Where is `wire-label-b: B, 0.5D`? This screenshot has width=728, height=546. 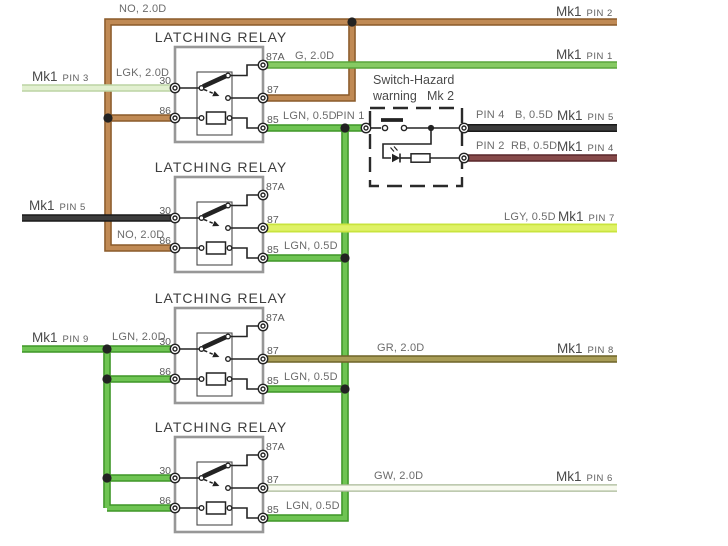 wire-label-b: B, 0.5D is located at coordinates (534, 115).